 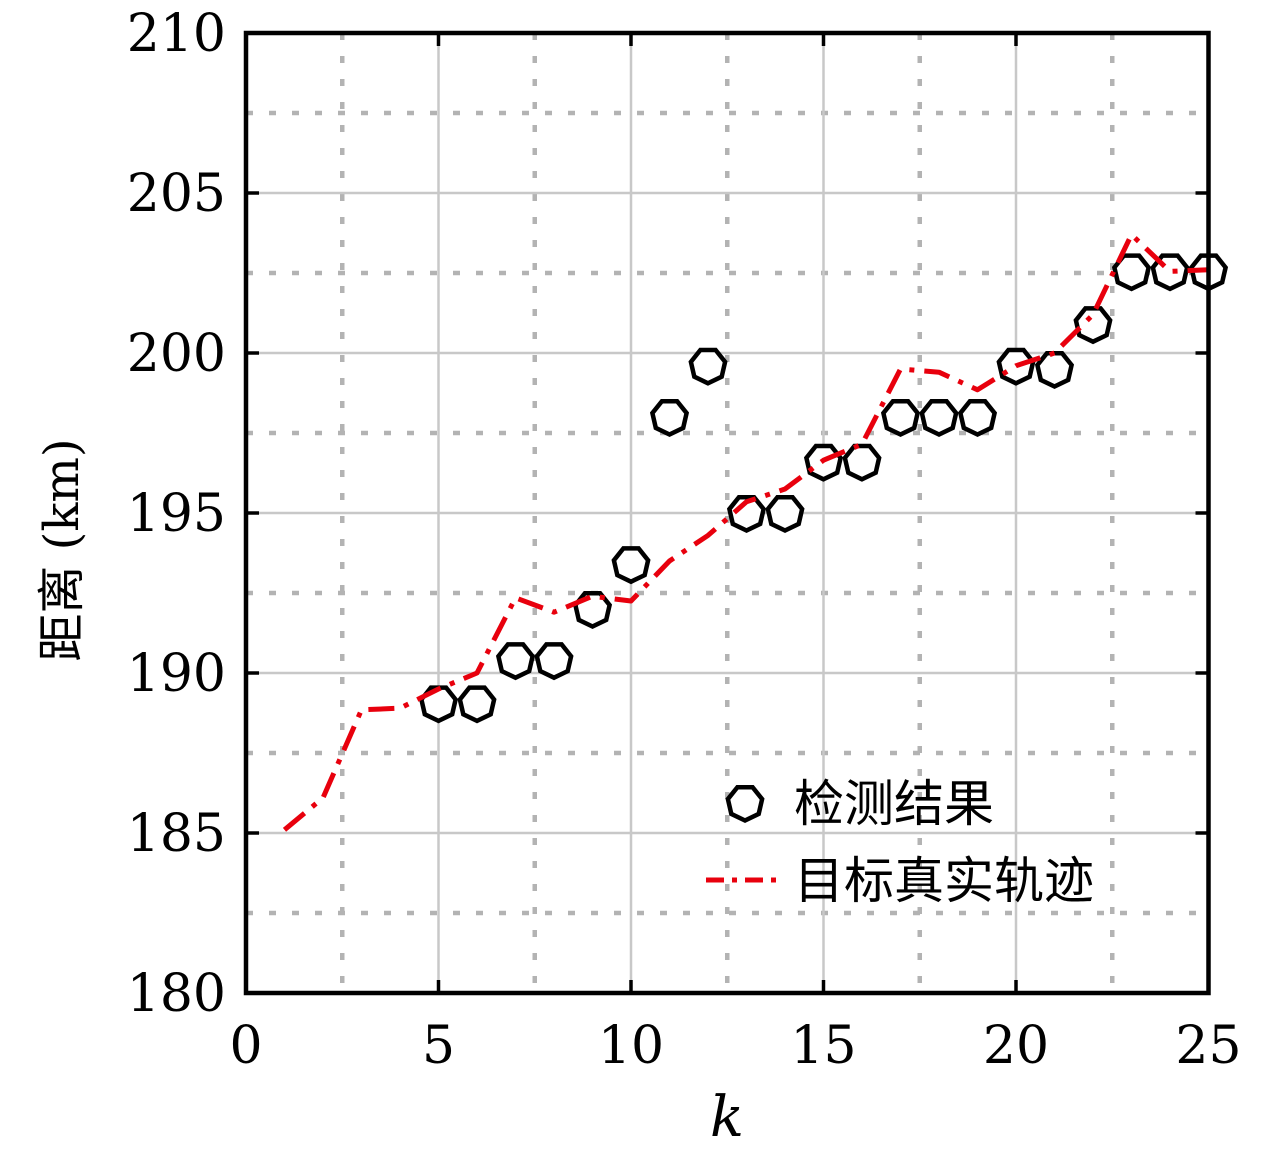 I want to click on x-tick-labels: 0 5 10 15 20 25, so click(x=735, y=1046).